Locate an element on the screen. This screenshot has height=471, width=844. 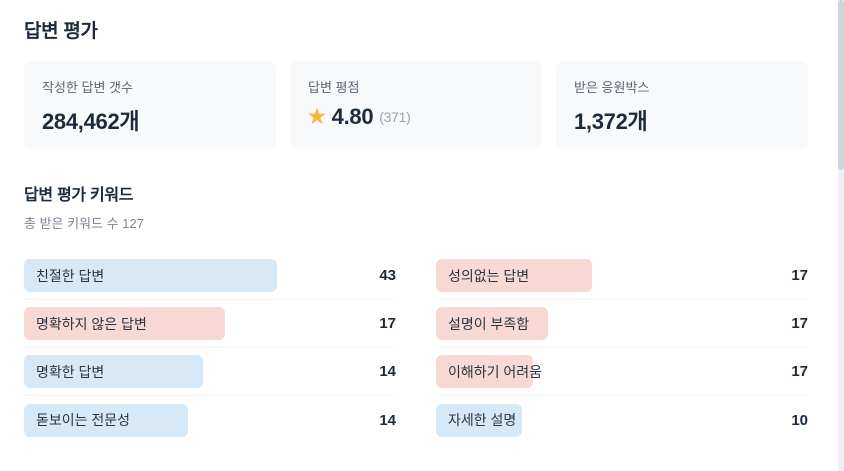
scrollbar-thumb is located at coordinates (841, 85).